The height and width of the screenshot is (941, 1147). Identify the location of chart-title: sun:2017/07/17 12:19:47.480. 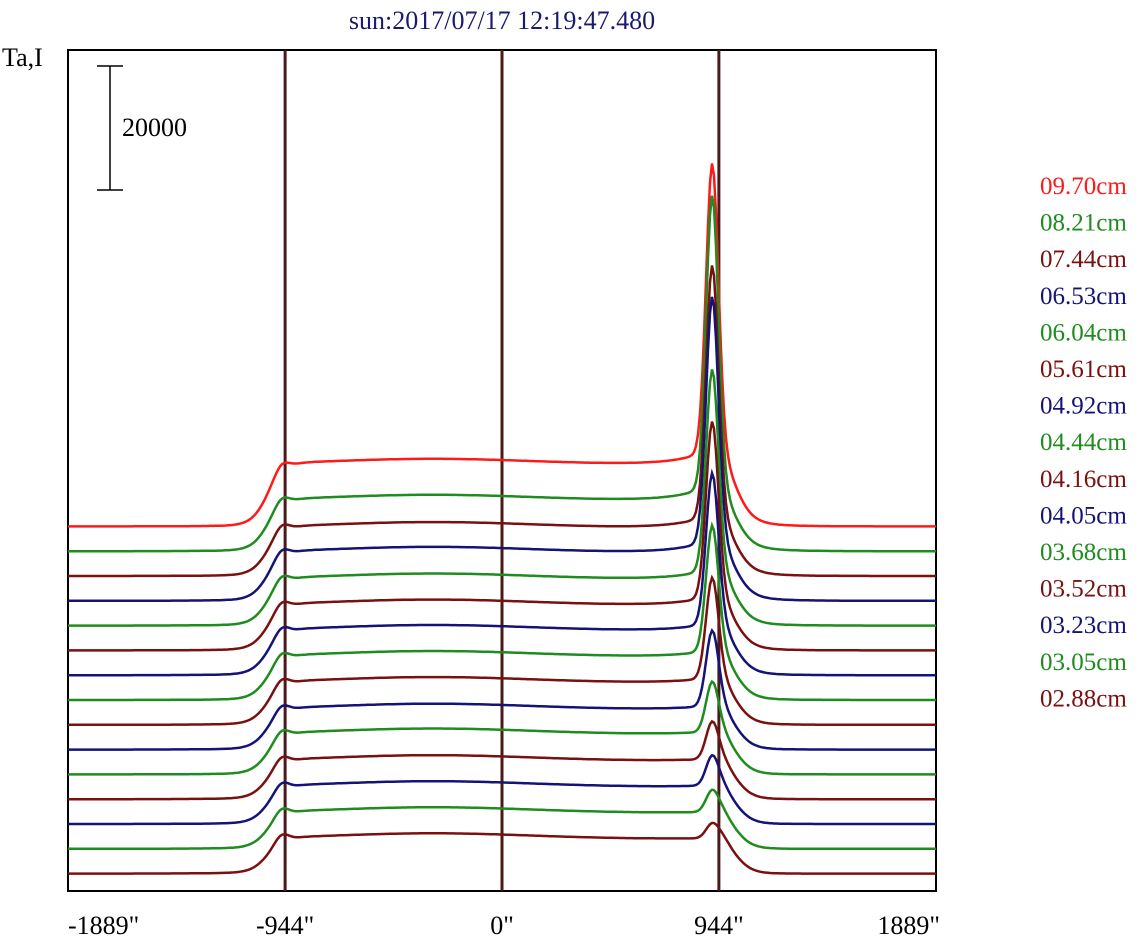
(502, 20).